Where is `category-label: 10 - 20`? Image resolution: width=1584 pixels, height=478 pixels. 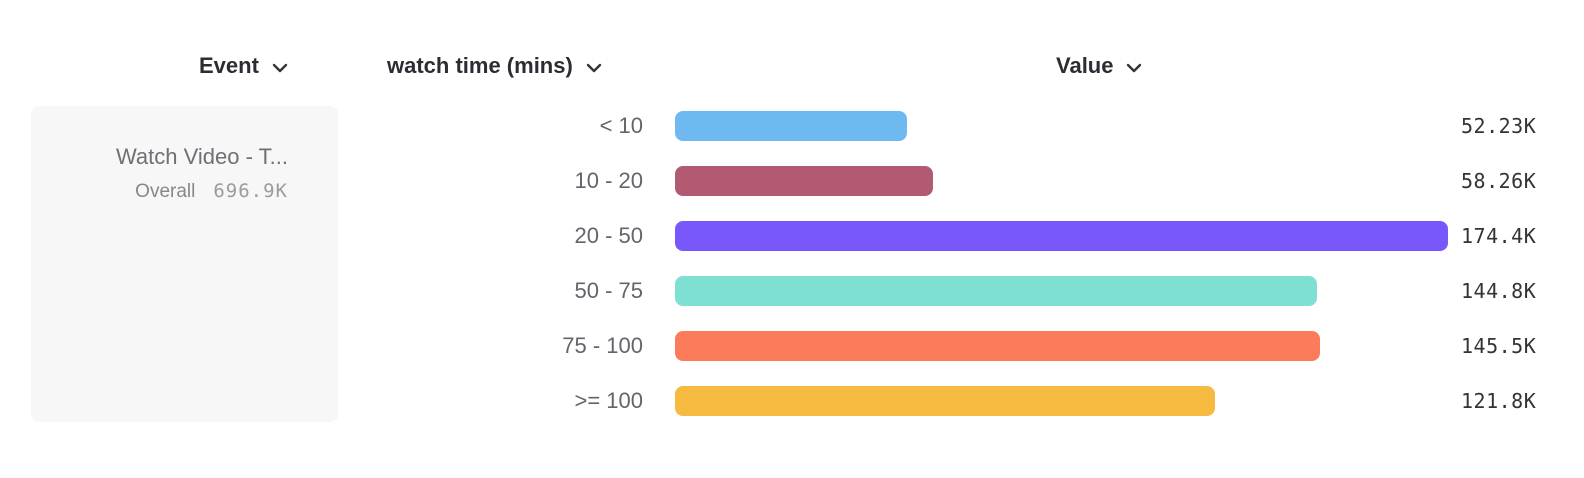 category-label: 10 - 20 is located at coordinates (609, 180).